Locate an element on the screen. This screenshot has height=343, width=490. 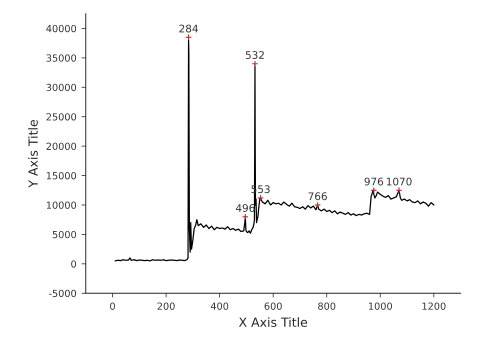
x-tick-label: 1200 is located at coordinates (434, 306).